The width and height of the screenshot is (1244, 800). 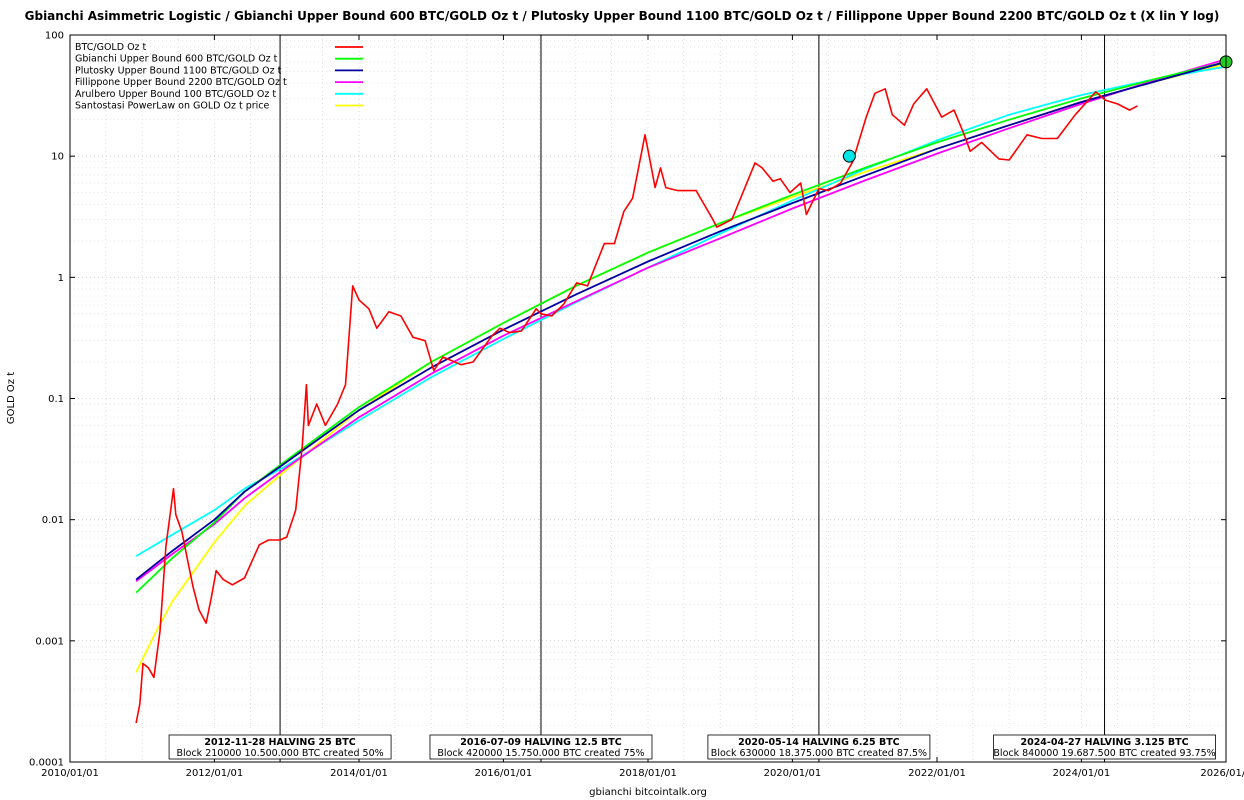 What do you see at coordinates (176, 59) in the screenshot?
I see `legend-label-1: Gbianchi Upper Bound 600 BTC/GOLD Oz t` at bounding box center [176, 59].